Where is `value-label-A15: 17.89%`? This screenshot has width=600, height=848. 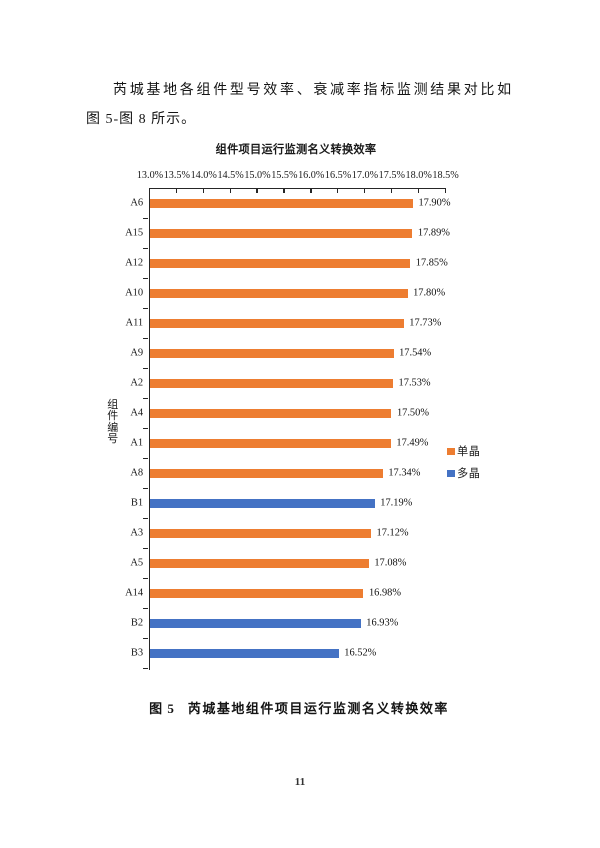 value-label-A15: 17.89% is located at coordinates (433, 233).